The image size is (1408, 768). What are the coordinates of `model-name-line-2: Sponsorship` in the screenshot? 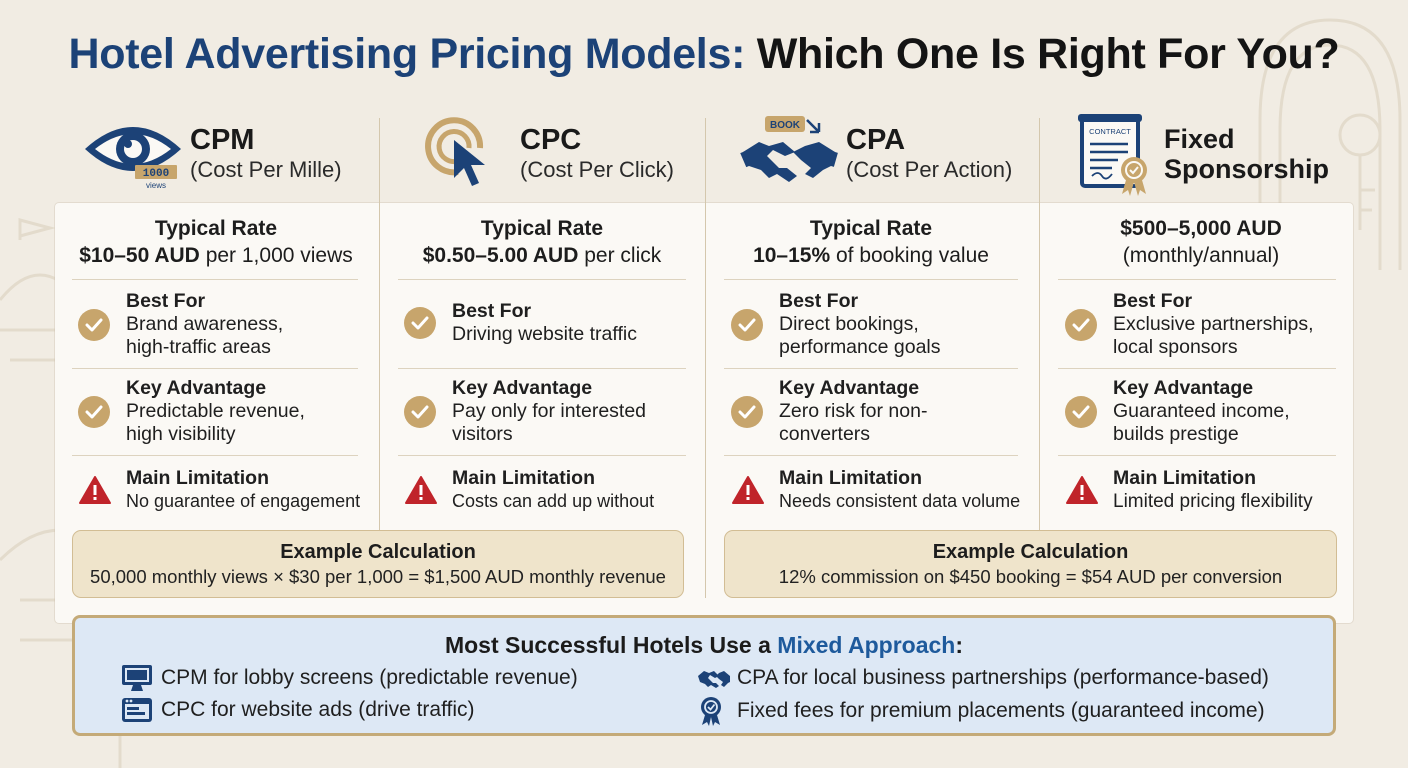 It's located at (1247, 169).